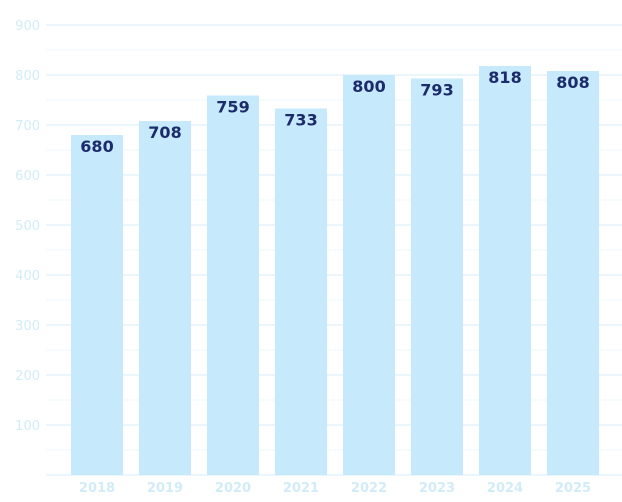 This screenshot has width=622, height=502. I want to click on data-label-2018: 680, so click(96, 146).